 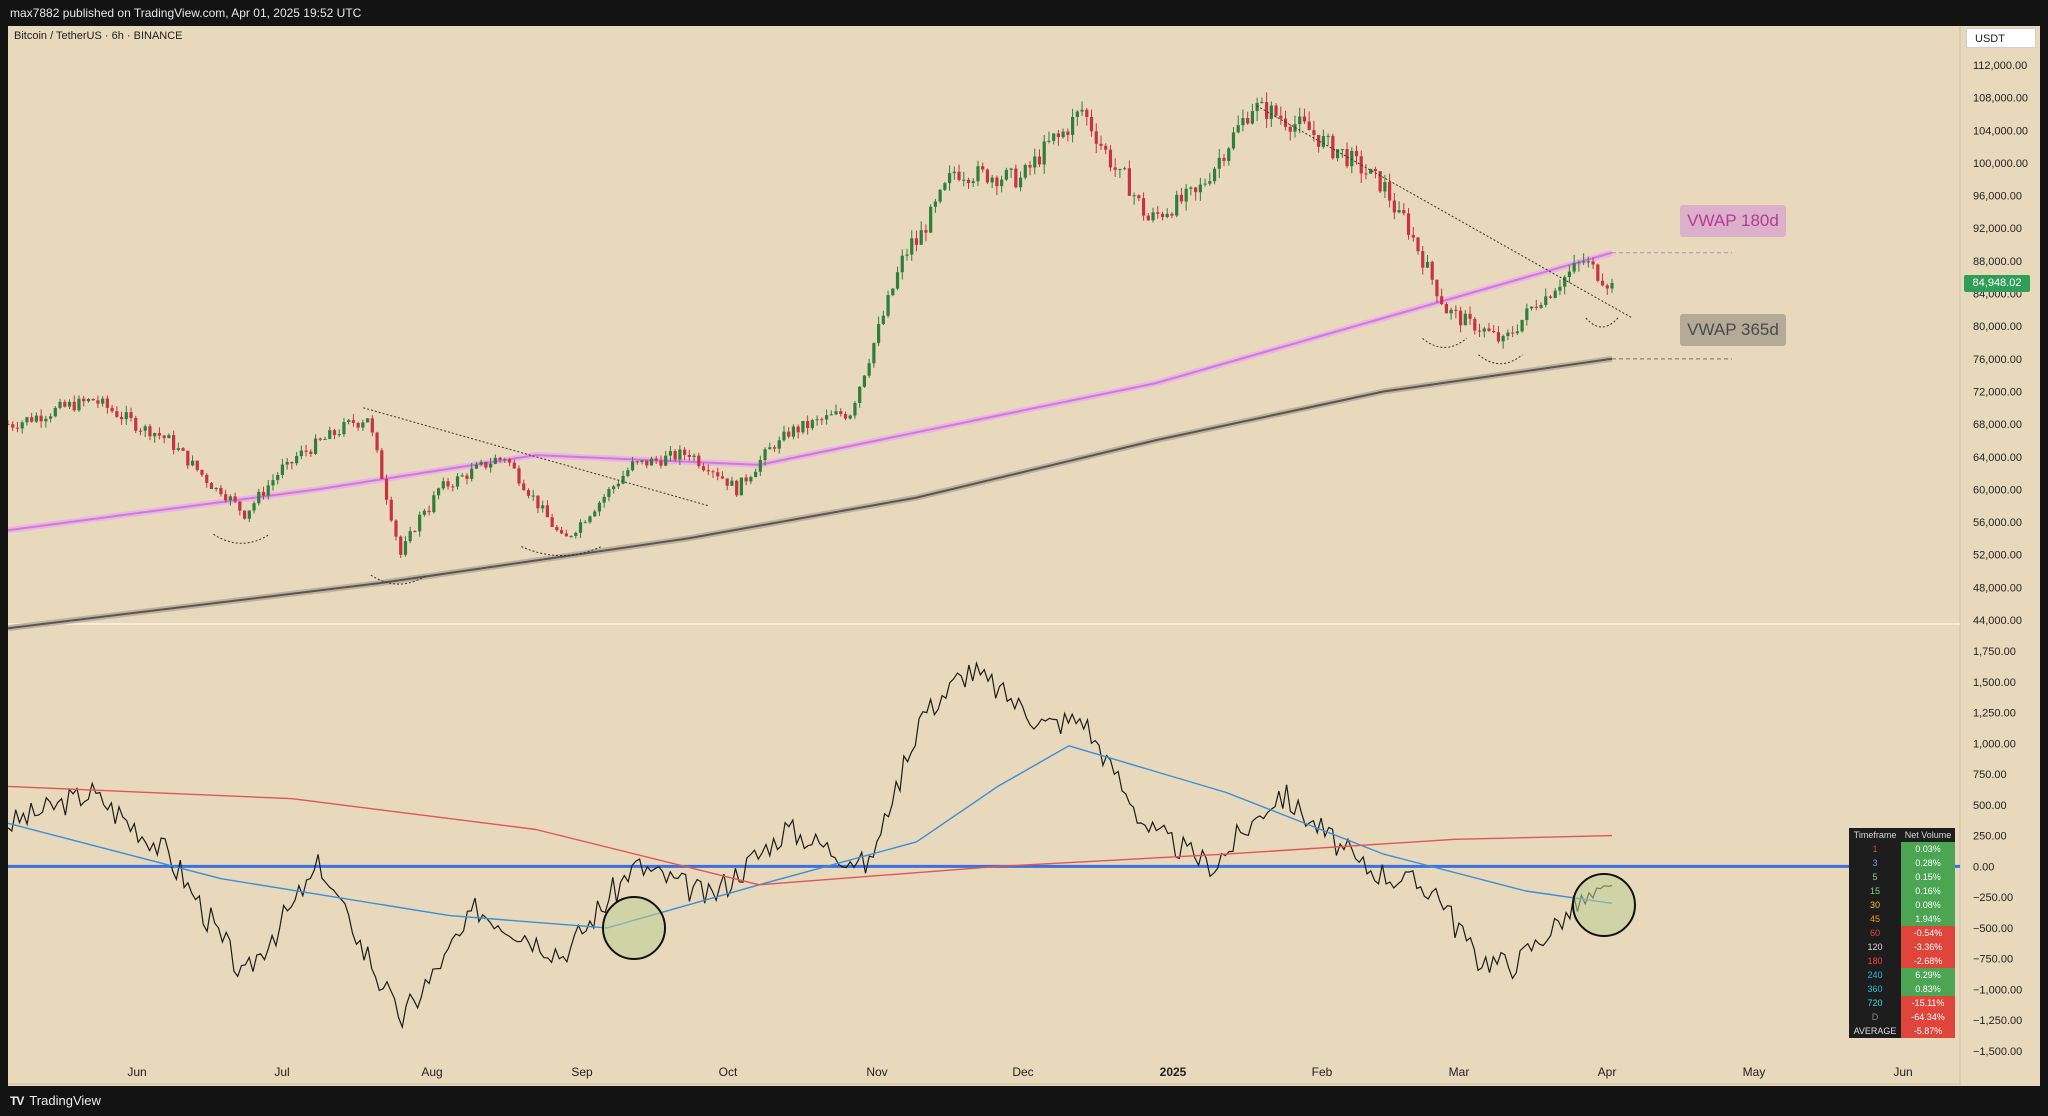 I want to click on net-volume-ma-fast, so click(x=810, y=837).